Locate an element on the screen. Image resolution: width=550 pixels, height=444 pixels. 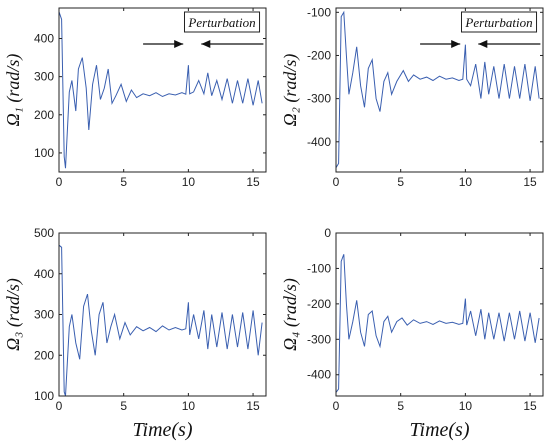
y-axis-label: Ω₂ (rad/s) is located at coordinates (290, 90).